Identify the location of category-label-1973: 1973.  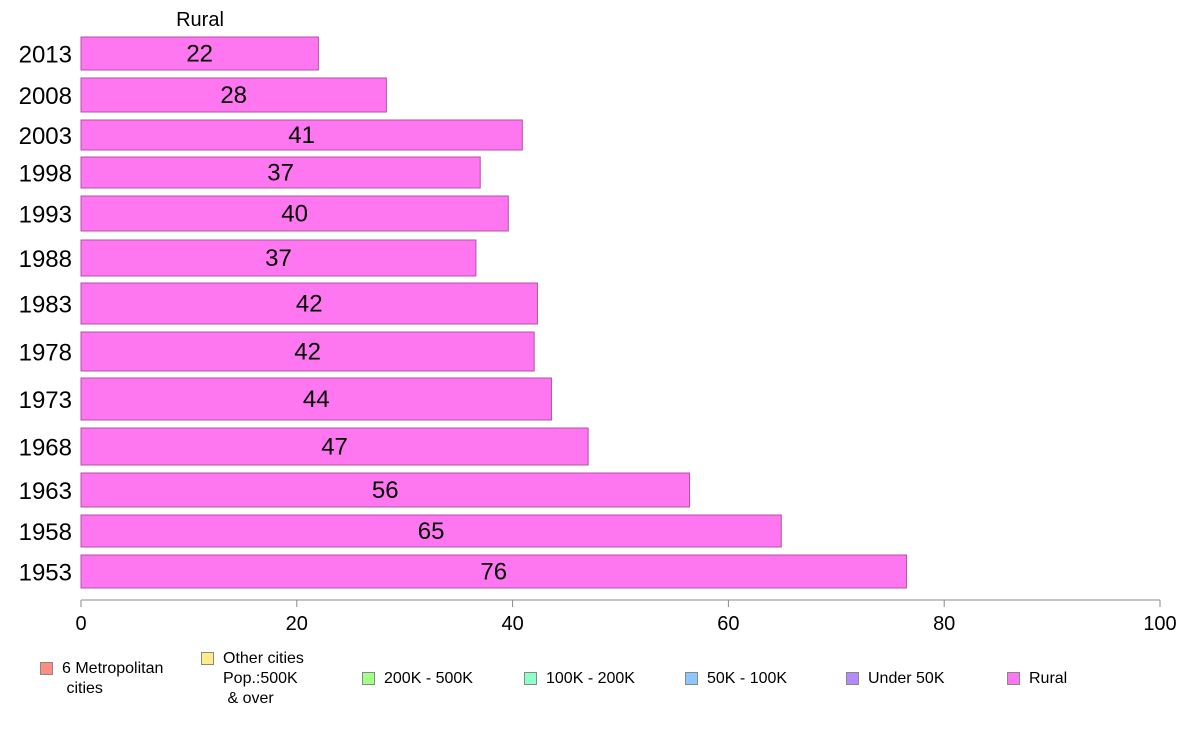
(45, 400).